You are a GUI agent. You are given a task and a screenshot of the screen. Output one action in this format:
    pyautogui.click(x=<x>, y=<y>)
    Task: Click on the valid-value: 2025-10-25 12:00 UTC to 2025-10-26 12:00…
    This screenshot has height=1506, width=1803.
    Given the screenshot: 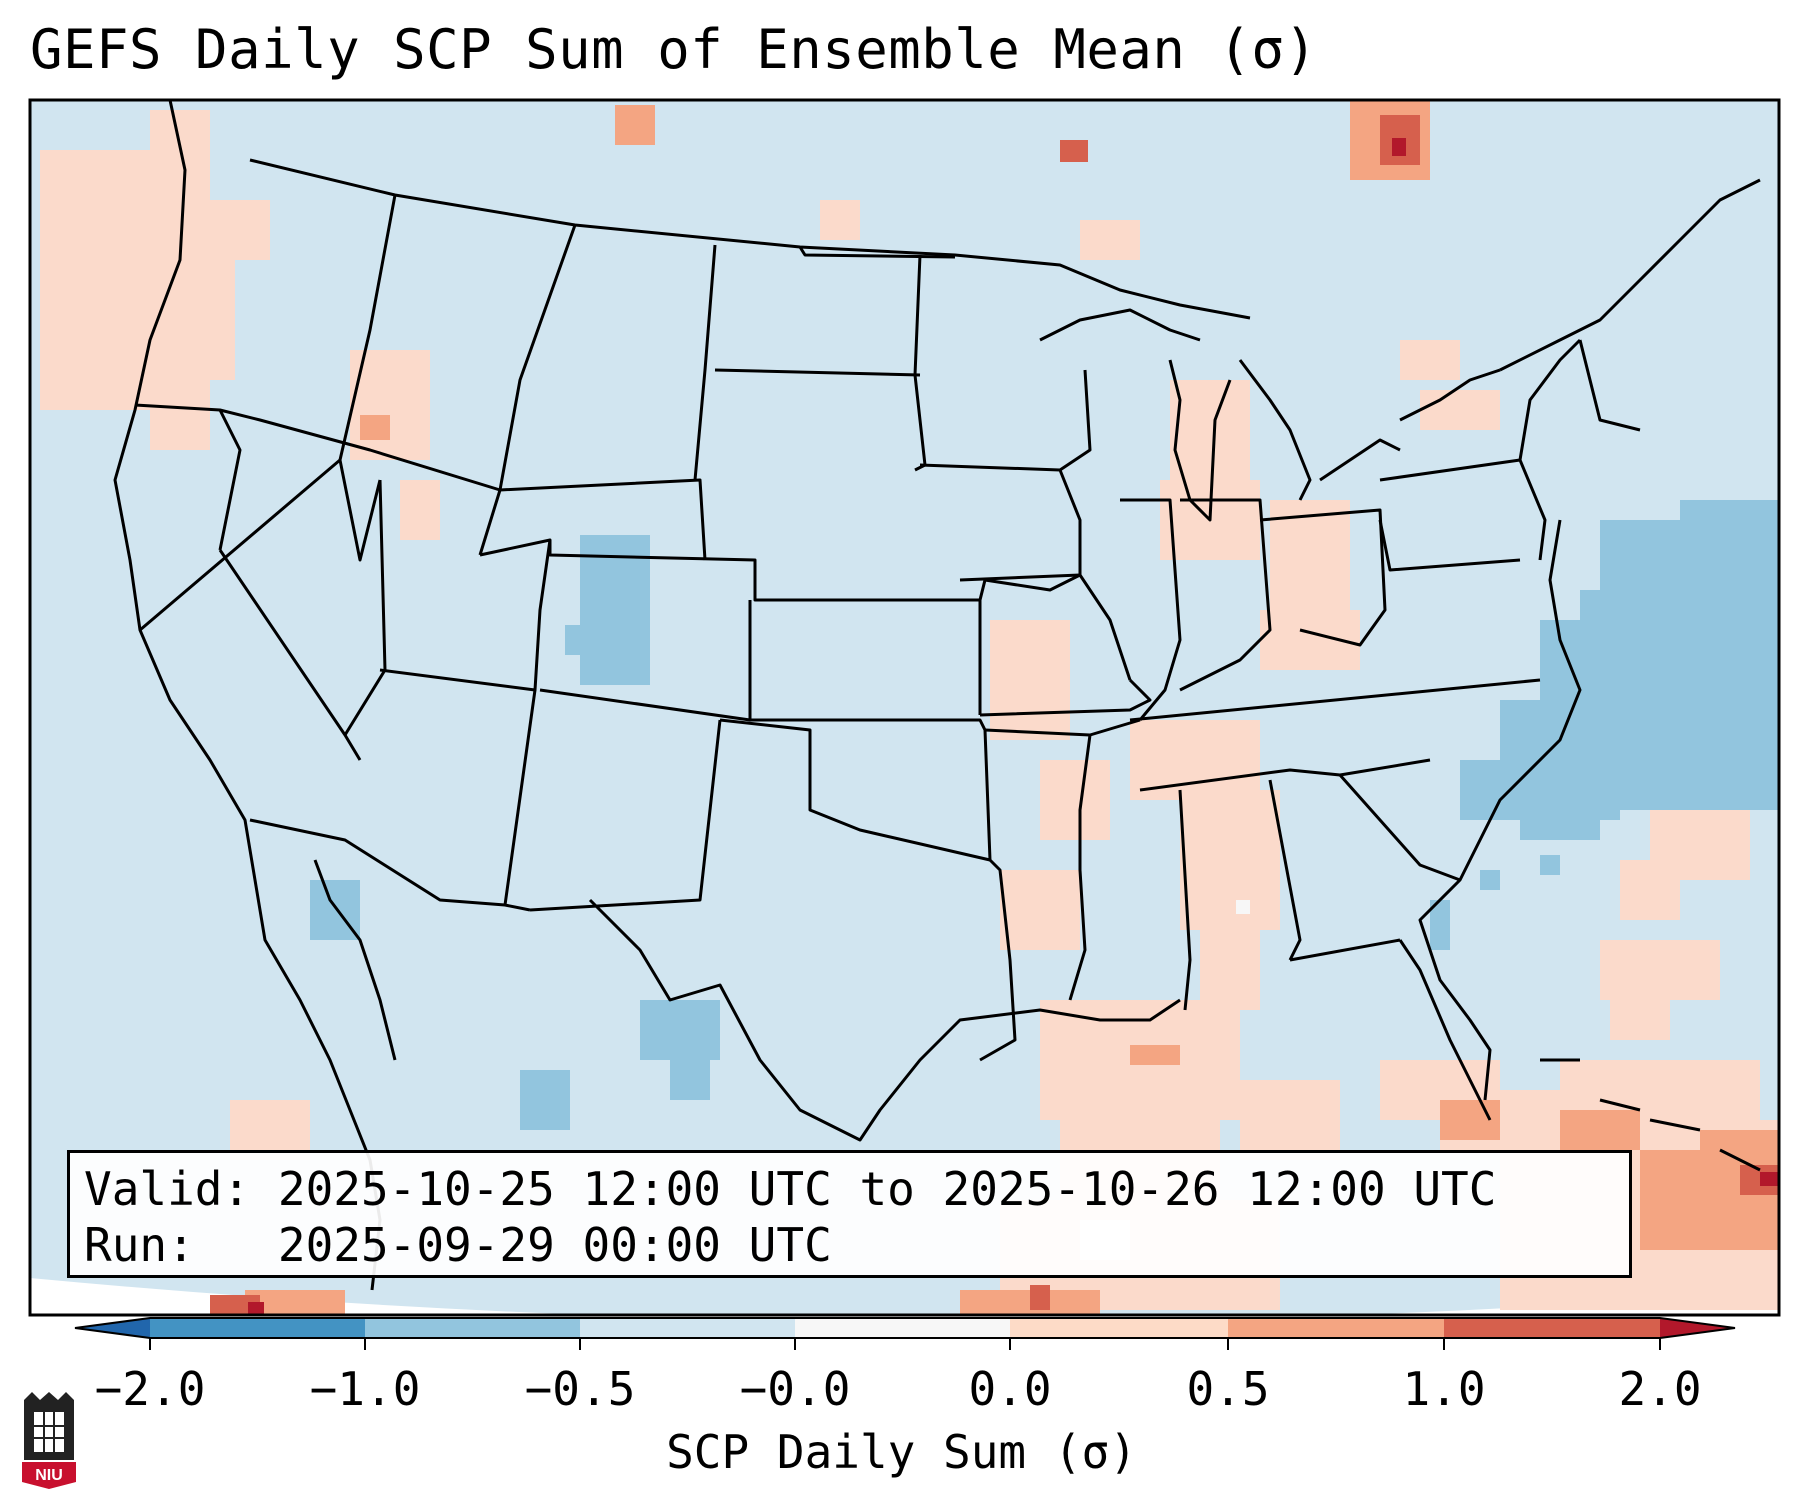 What is the action you would take?
    pyautogui.click(x=887, y=1189)
    